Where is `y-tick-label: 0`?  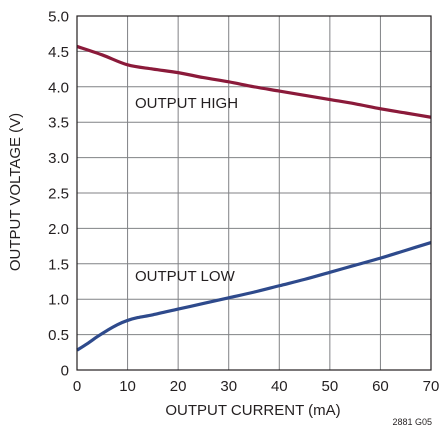
y-tick-label: 0 is located at coordinates (65, 371).